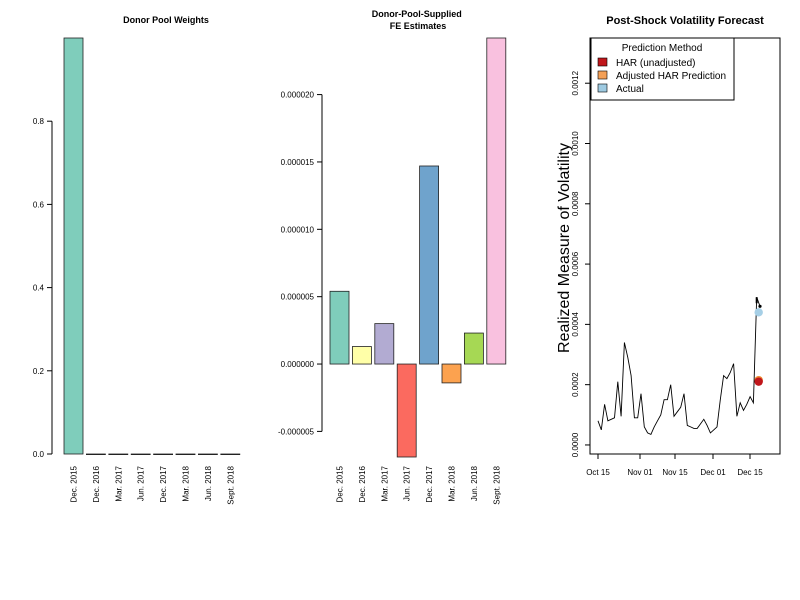 The width and height of the screenshot is (800, 600). I want to click on panel3-series, so click(679, 366).